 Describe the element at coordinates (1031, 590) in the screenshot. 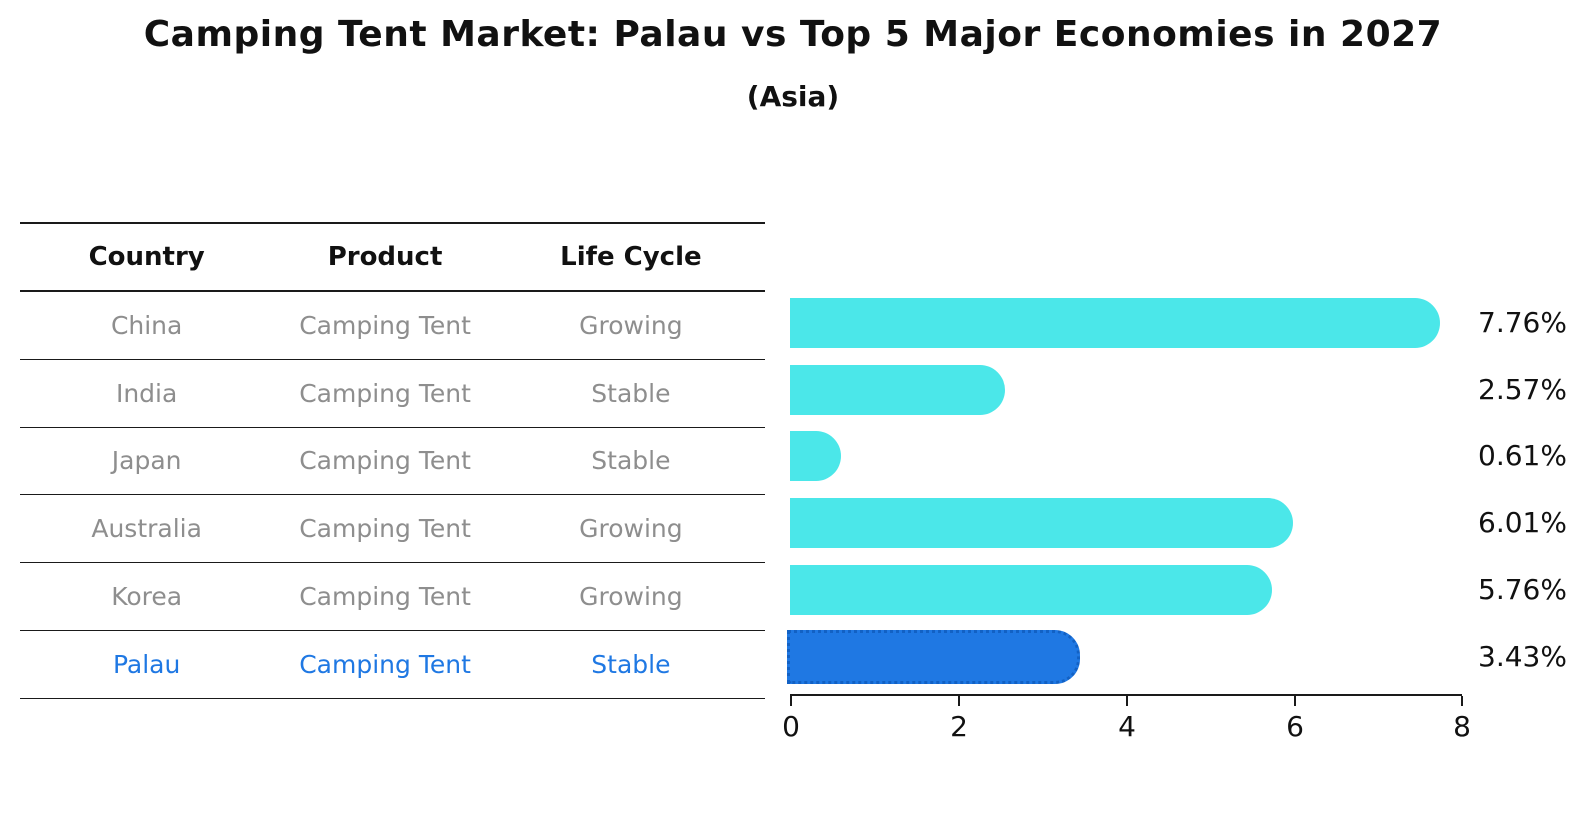

I see `bar-korea` at that location.